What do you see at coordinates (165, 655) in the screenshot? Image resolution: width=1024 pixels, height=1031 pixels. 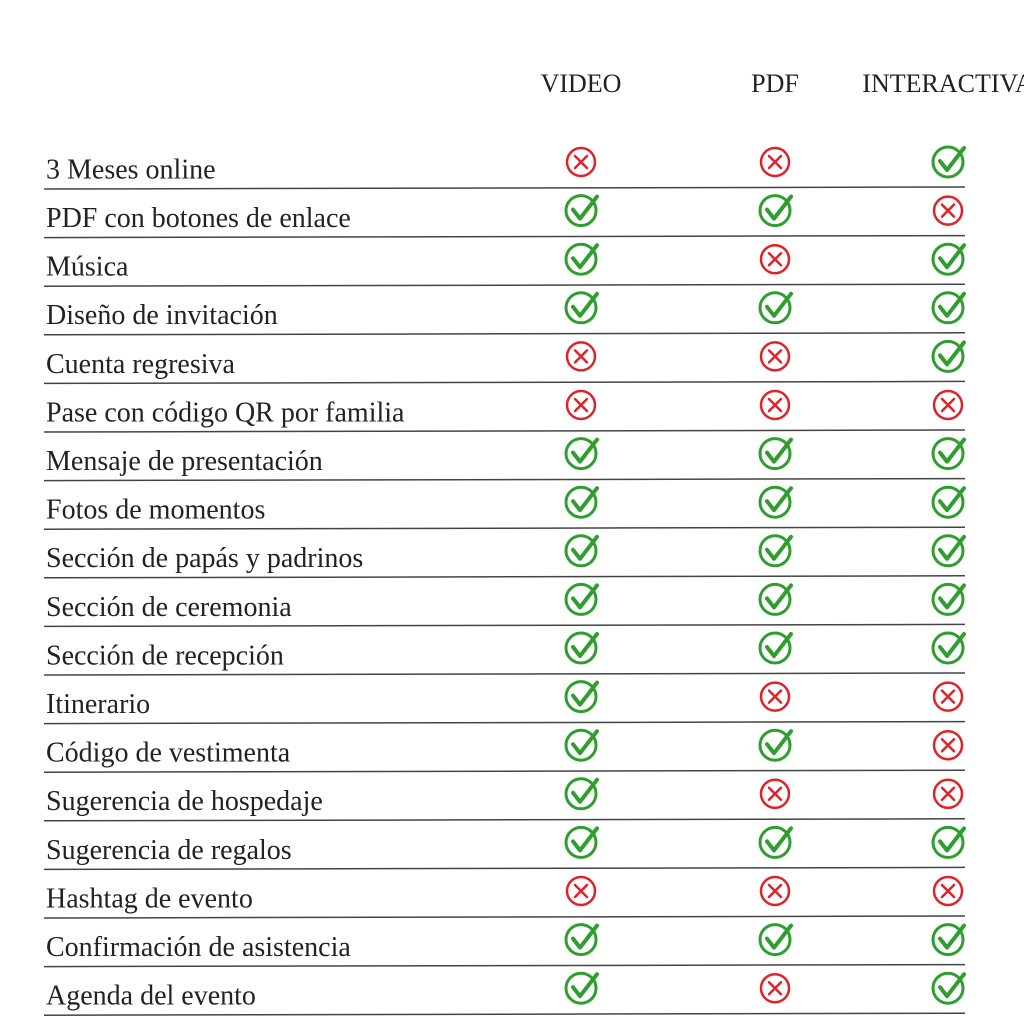 I see `row-label: Sección de recepción` at bounding box center [165, 655].